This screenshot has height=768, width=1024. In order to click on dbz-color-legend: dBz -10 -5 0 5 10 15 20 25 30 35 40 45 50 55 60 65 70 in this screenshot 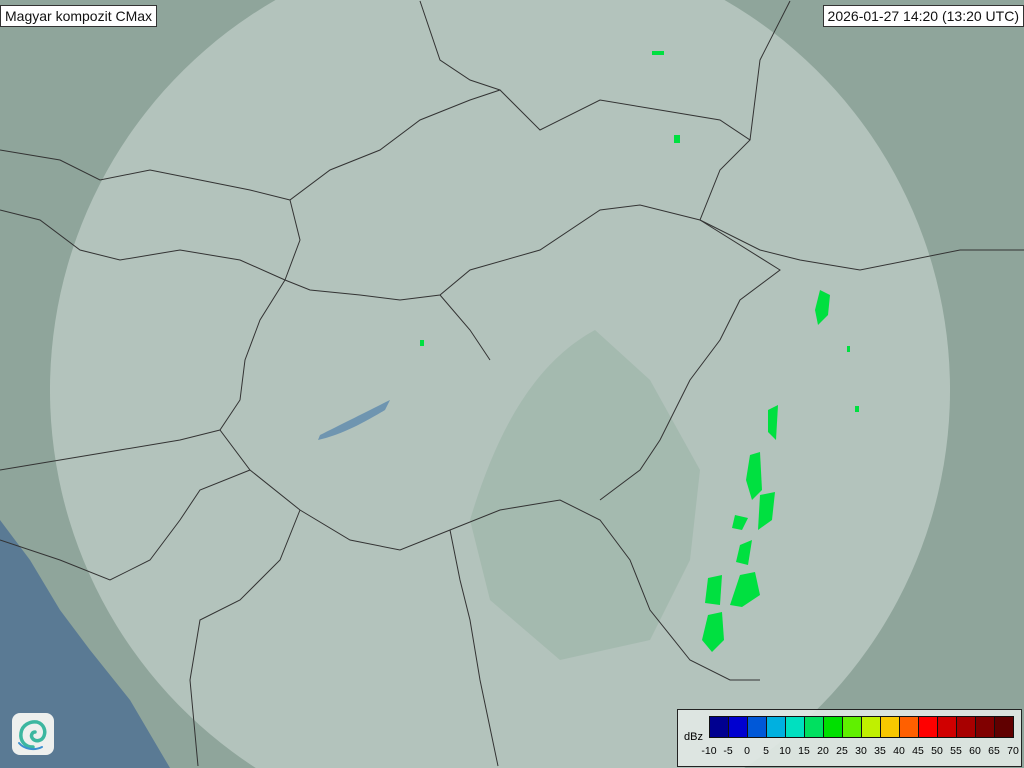, I will do `click(849, 738)`.